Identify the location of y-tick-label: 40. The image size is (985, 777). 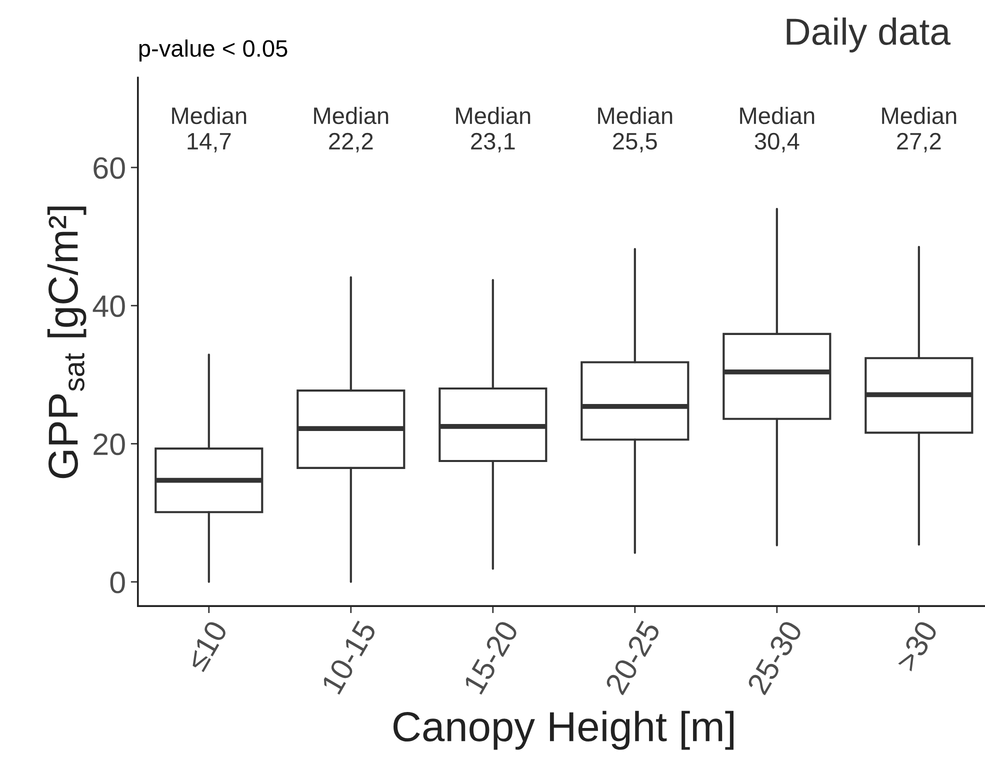
(108, 306).